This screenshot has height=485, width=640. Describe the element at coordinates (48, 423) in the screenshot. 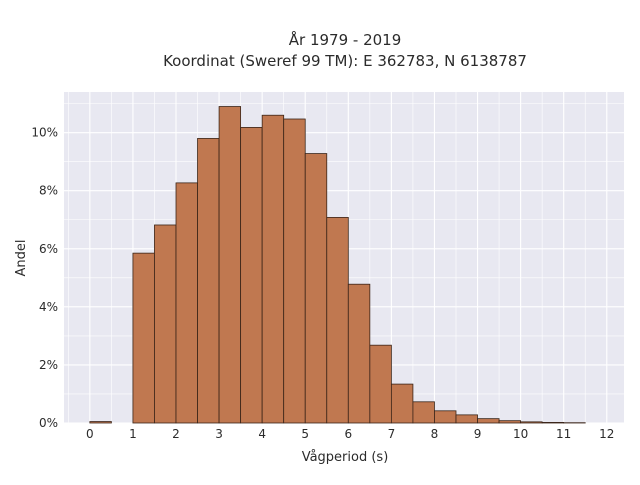

I see `y-tick-label: 0%` at that location.